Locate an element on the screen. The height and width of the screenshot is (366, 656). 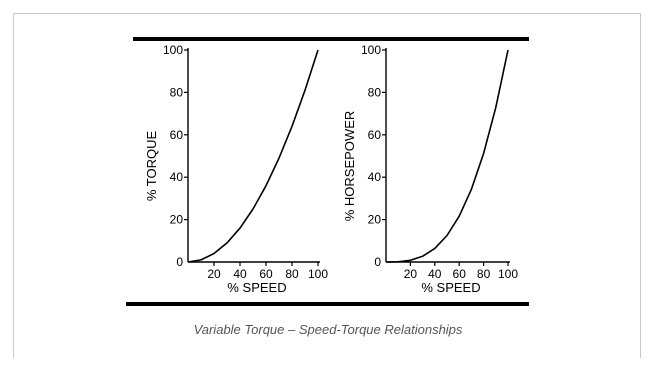
y-axis-label: % TORQUE is located at coordinates (151, 166).